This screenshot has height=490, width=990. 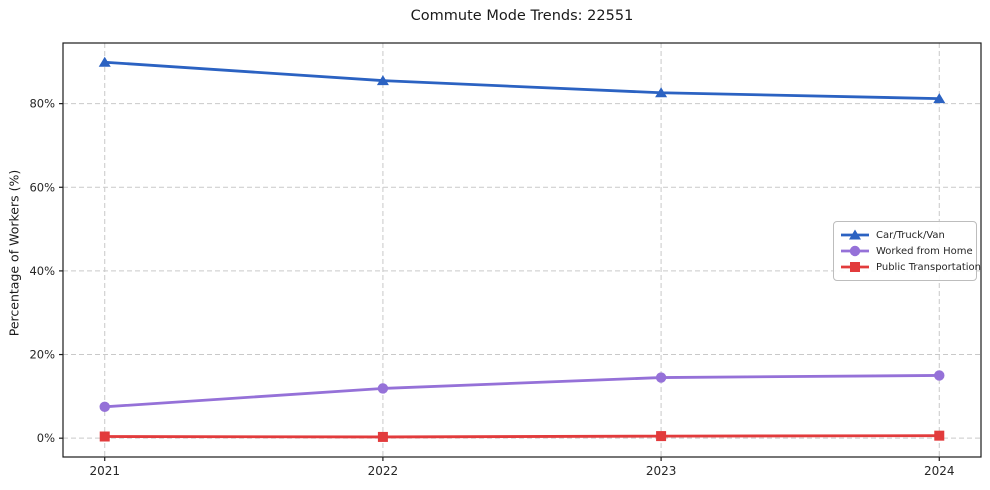 What do you see at coordinates (42, 271) in the screenshot?
I see `y-tick-label: 40%` at bounding box center [42, 271].